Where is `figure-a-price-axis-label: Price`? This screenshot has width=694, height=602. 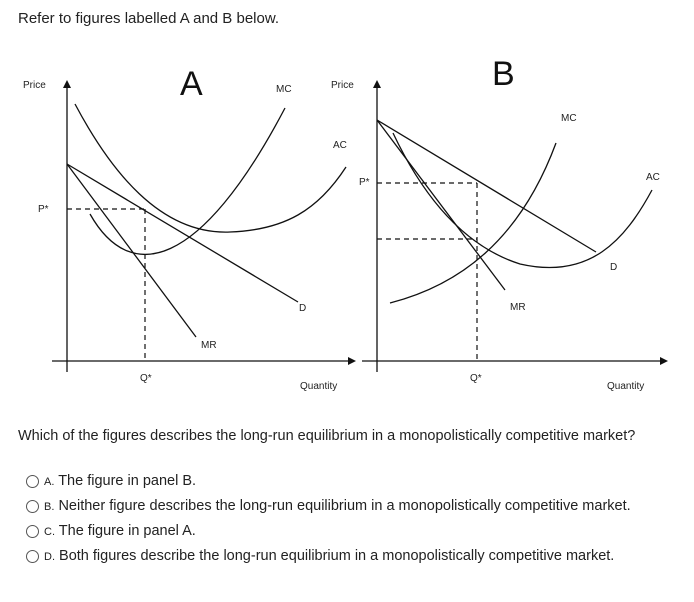 figure-a-price-axis-label: Price is located at coordinates (34, 85).